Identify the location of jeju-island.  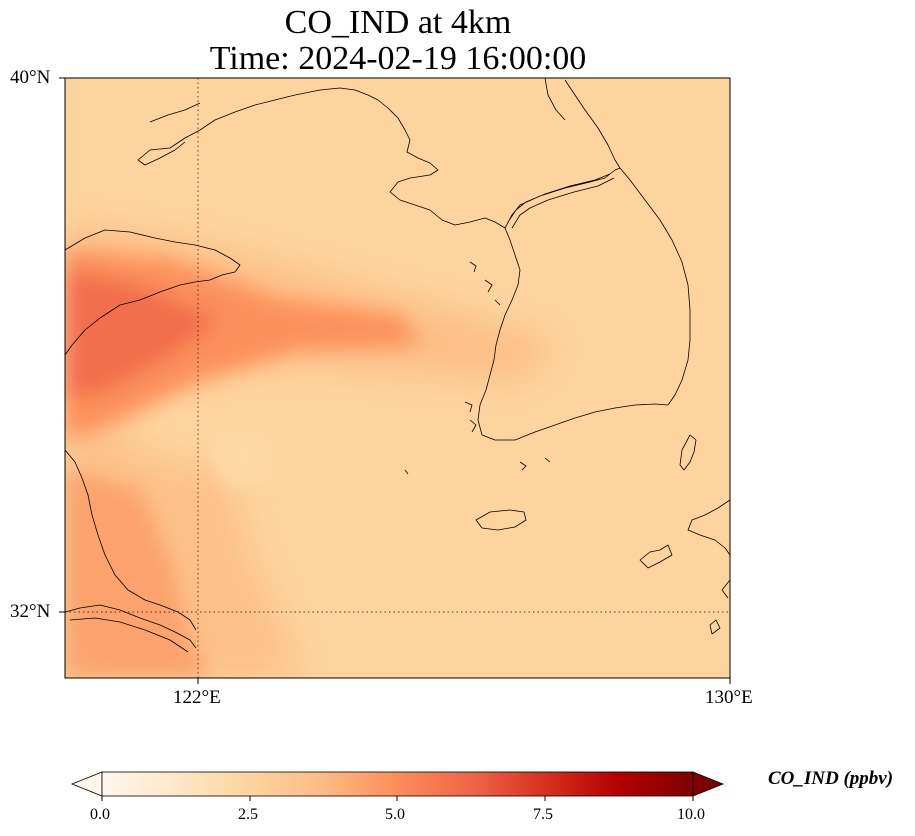
(501, 520).